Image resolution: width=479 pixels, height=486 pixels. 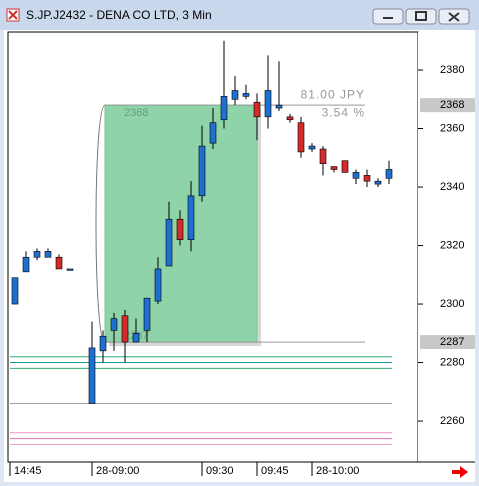 I want to click on y-tick-label: 2380, so click(x=452, y=70).